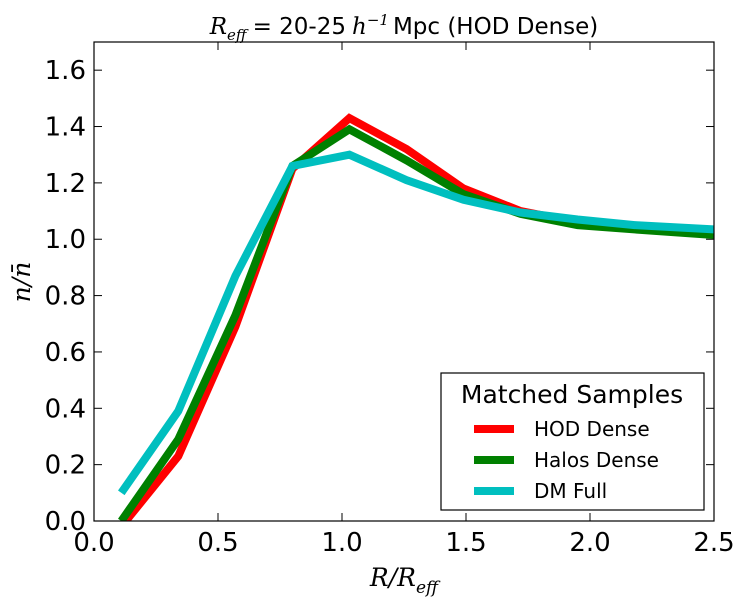  What do you see at coordinates (596, 460) in the screenshot?
I see `legend-label: Halos Dense` at bounding box center [596, 460].